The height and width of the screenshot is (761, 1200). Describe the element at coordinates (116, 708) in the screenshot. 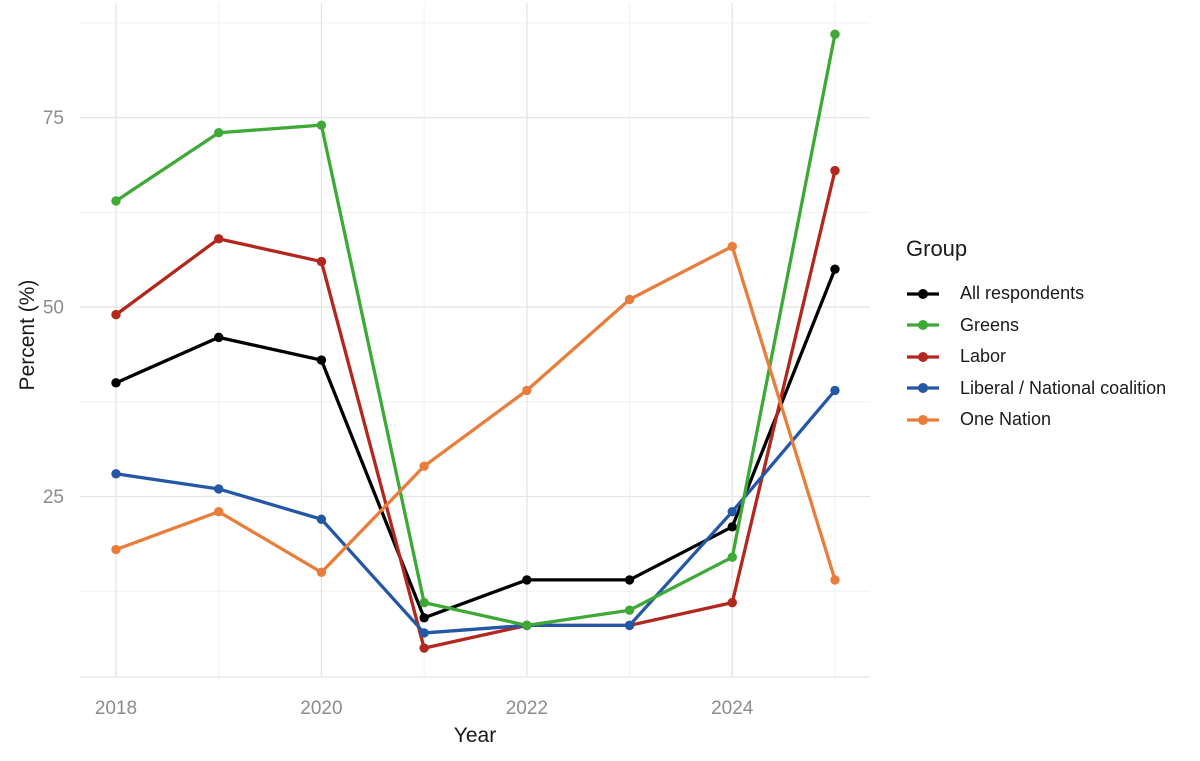

I see `x-tick-label: 2018` at that location.